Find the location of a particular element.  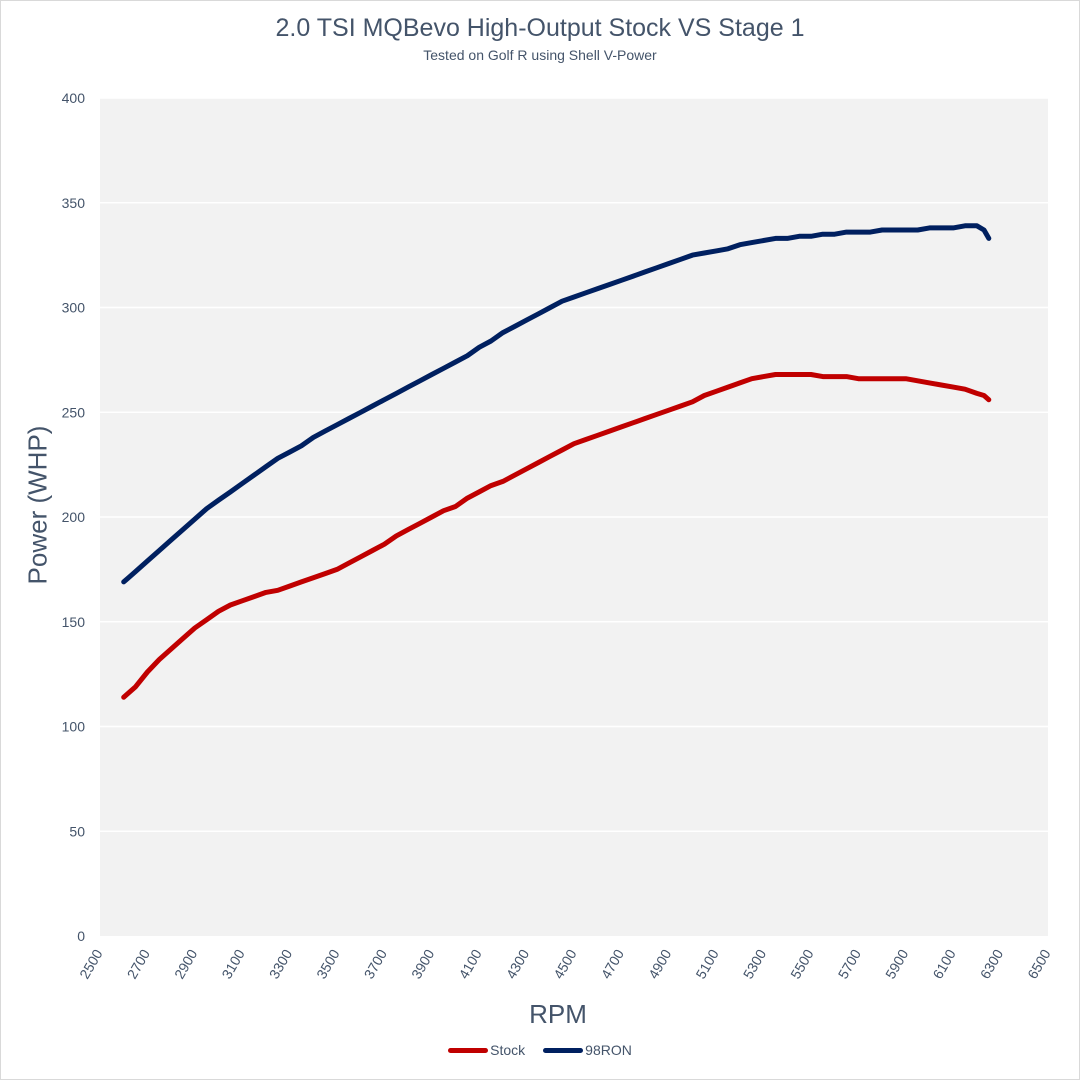

x-tick-label-4500: 4500 is located at coordinates (565, 963).